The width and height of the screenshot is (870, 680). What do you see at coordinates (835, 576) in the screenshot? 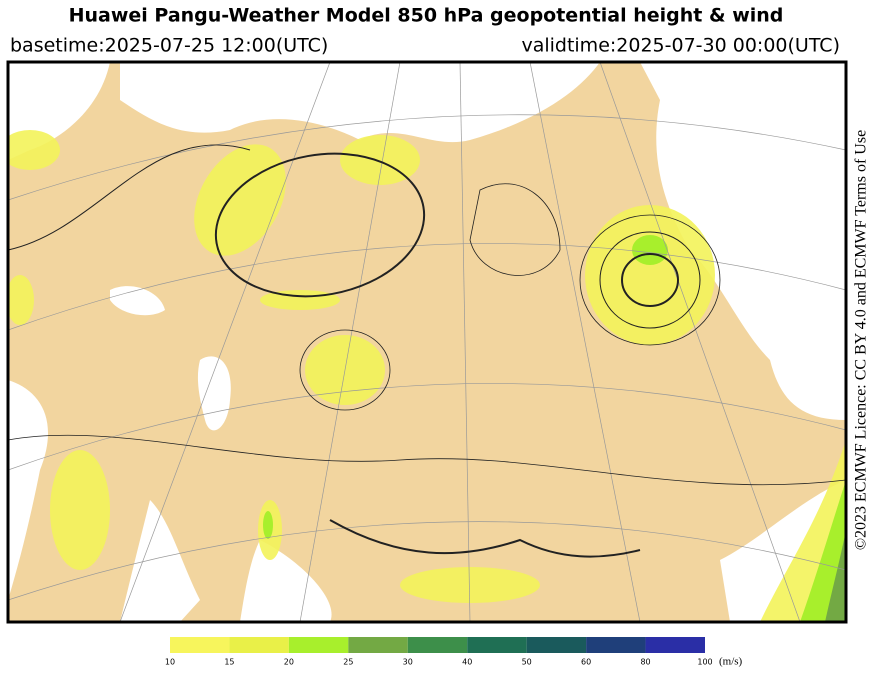
I see `strongest-wind-shading` at bounding box center [835, 576].